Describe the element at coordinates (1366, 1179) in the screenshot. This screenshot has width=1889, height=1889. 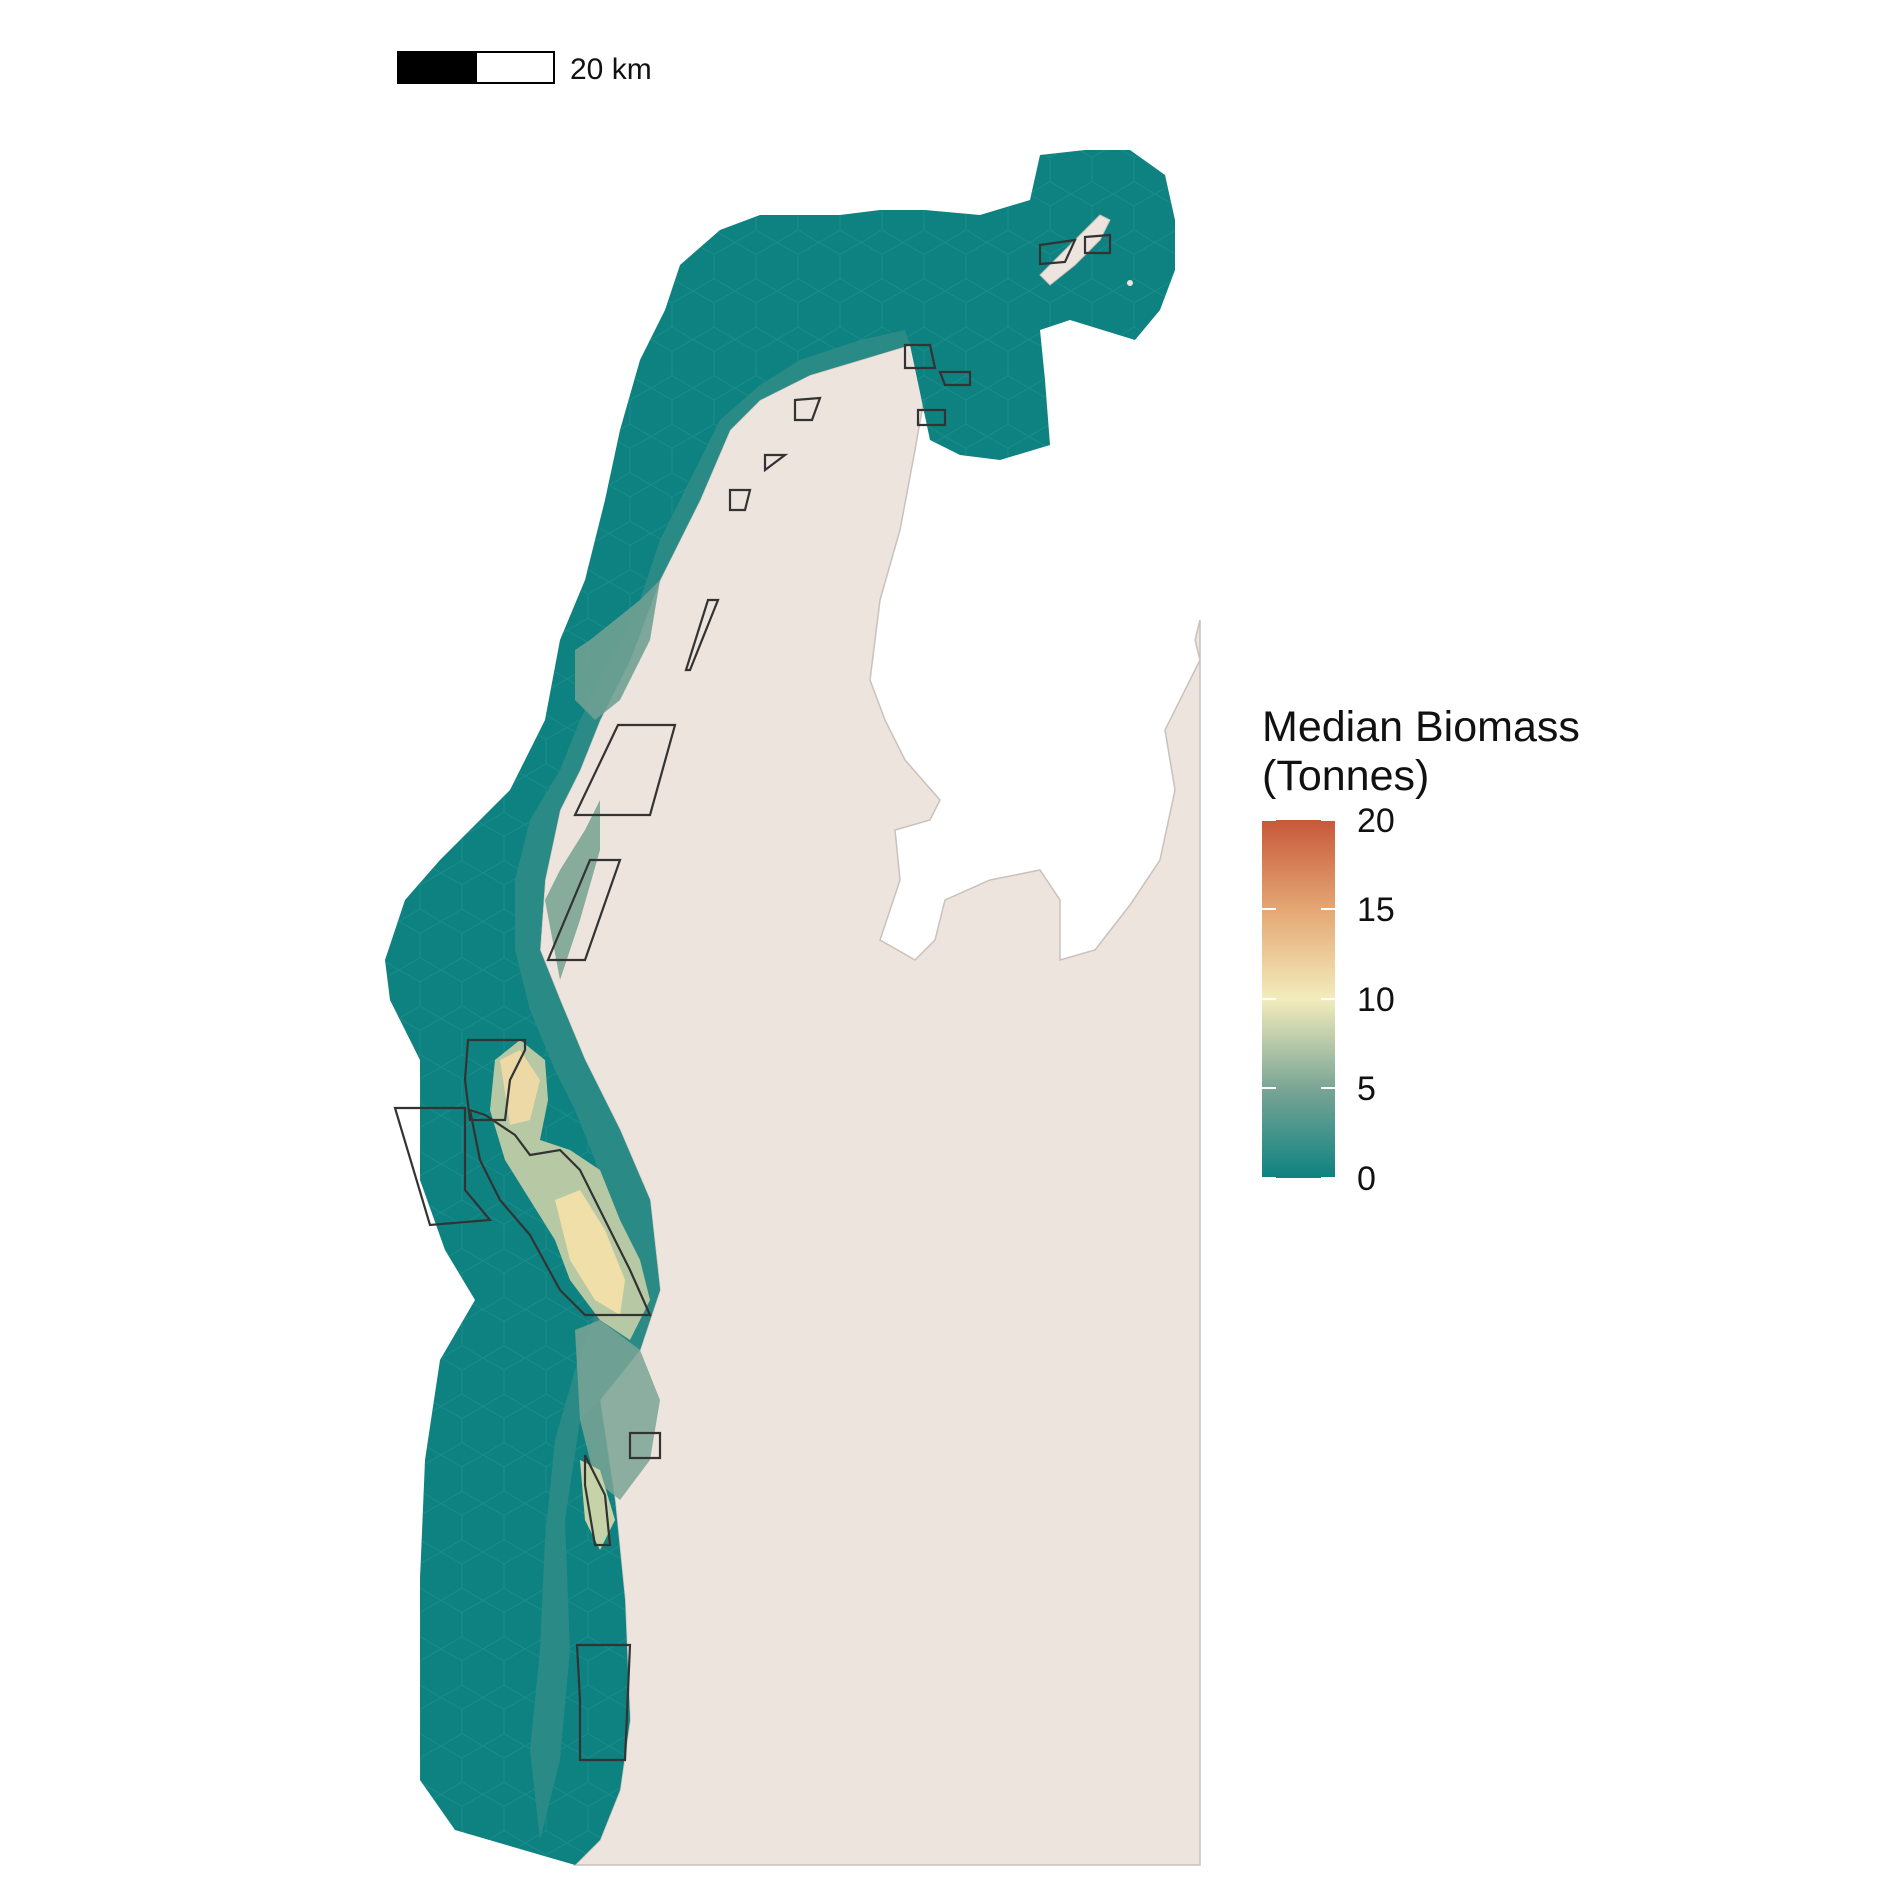
I see `legend-tick-0: 0` at that location.